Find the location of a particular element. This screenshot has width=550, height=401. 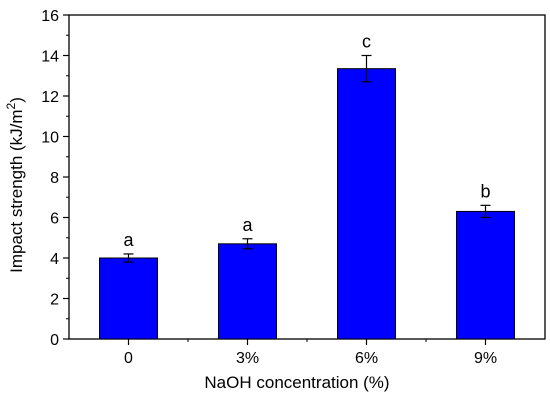

y-tick-label: 8 is located at coordinates (54, 178).